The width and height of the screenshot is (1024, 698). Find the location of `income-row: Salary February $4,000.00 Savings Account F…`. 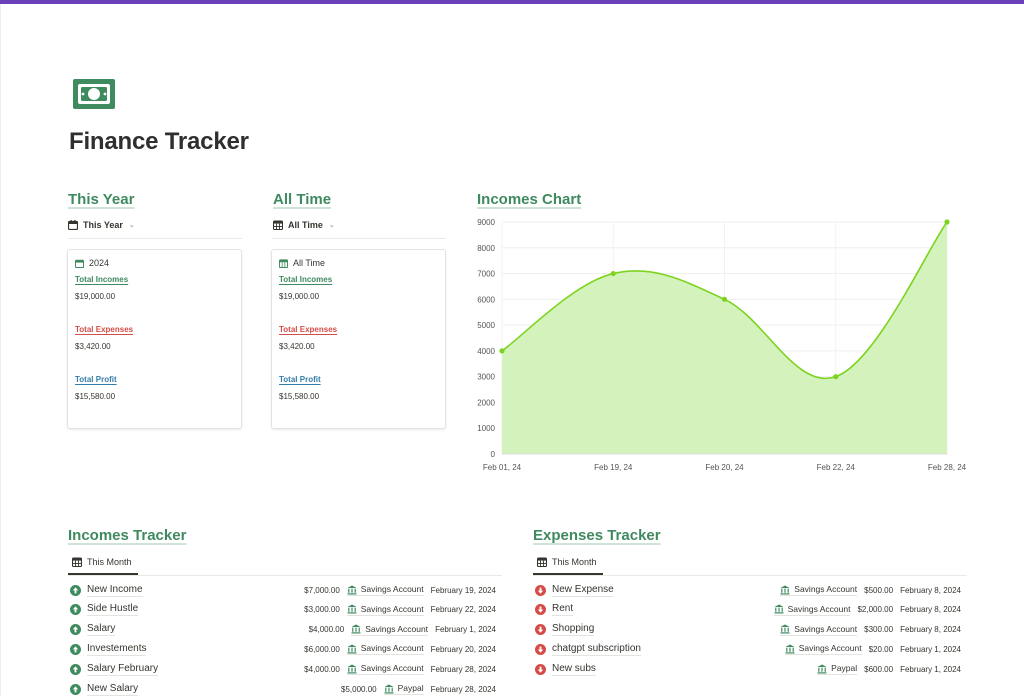

income-row: Salary February $4,000.00 Savings Account F… is located at coordinates (283, 669).